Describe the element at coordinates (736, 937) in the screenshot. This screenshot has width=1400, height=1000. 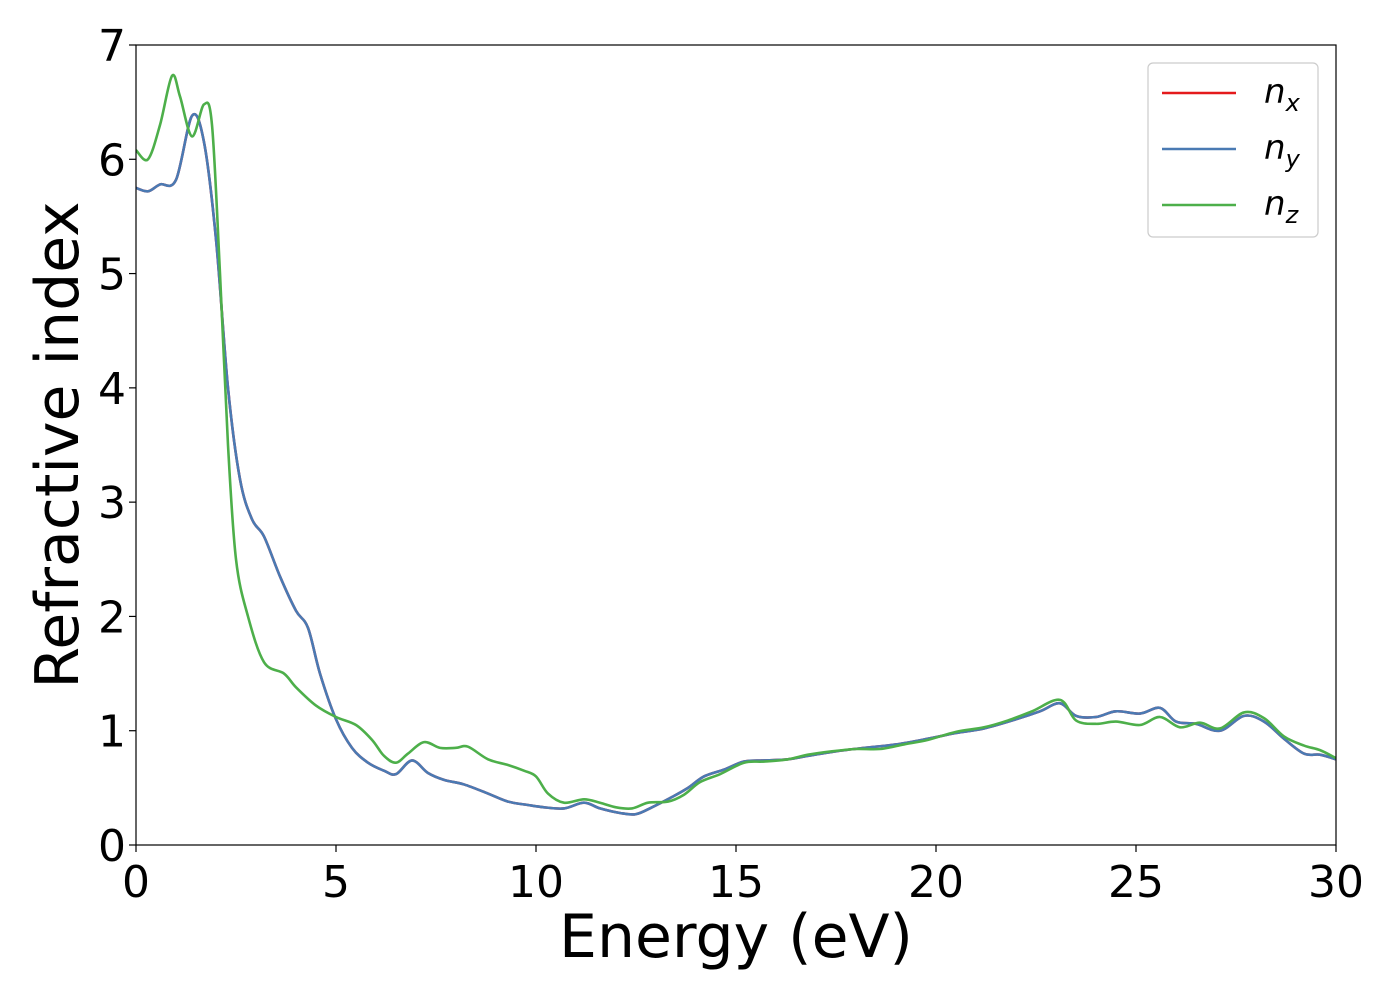
I see `x-axis-title: Energy (eV)` at that location.